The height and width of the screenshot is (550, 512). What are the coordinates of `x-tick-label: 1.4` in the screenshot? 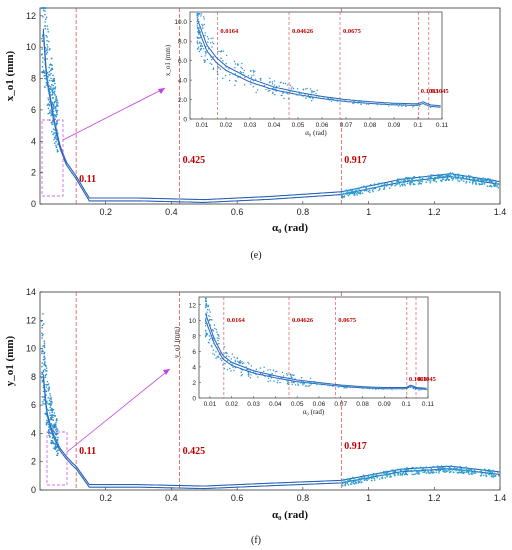 It's located at (500, 498).